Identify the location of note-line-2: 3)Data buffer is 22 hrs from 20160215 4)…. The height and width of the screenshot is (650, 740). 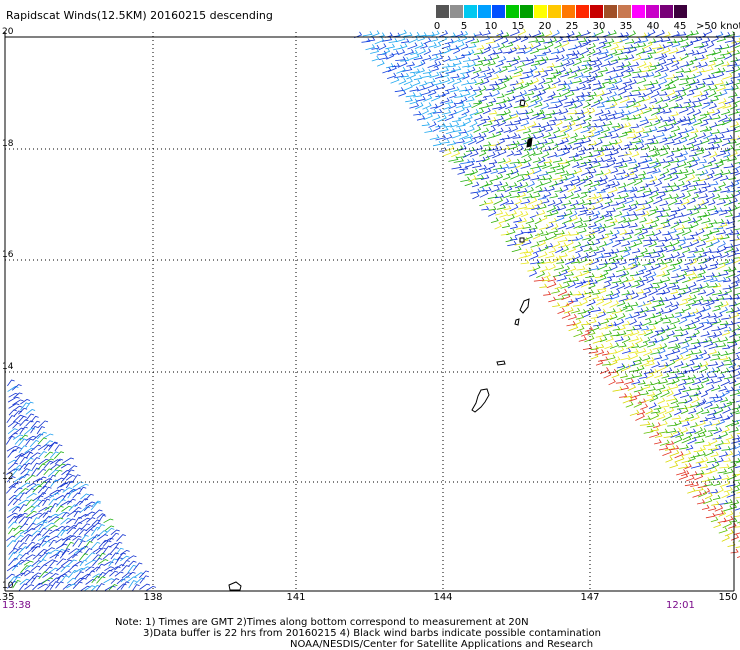
(372, 633).